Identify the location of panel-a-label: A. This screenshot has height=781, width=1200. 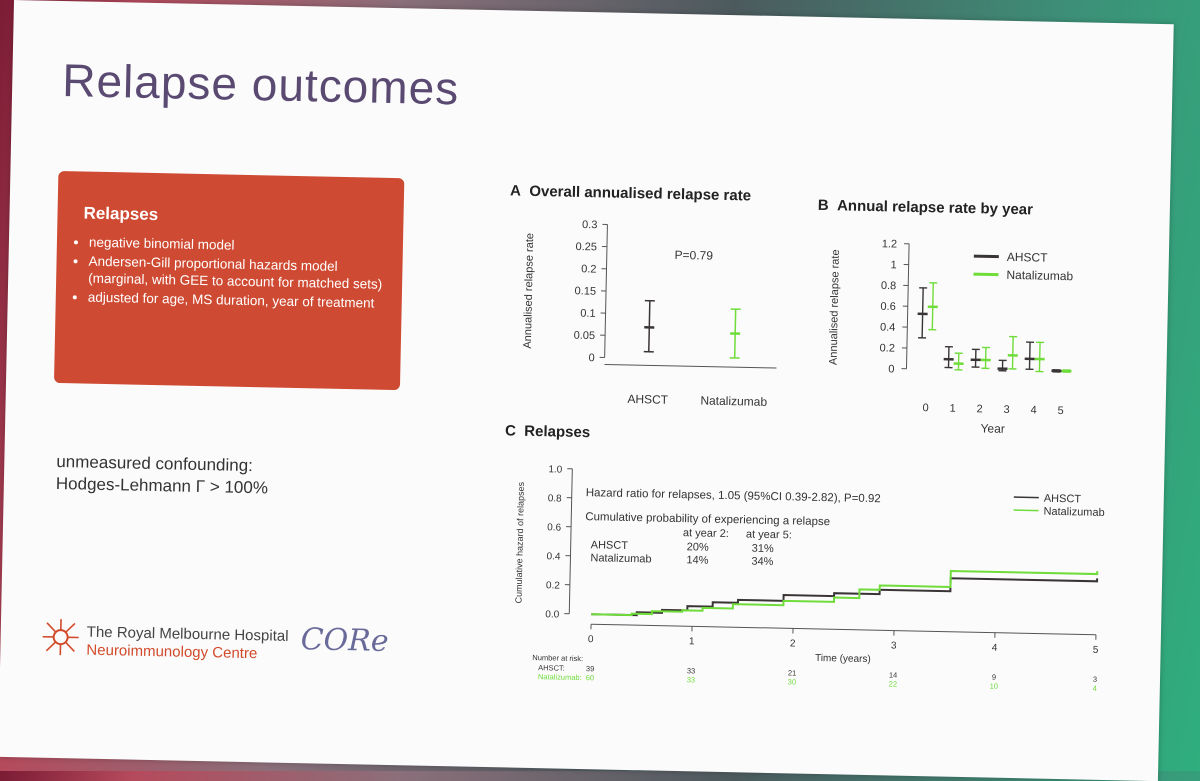
(515, 190).